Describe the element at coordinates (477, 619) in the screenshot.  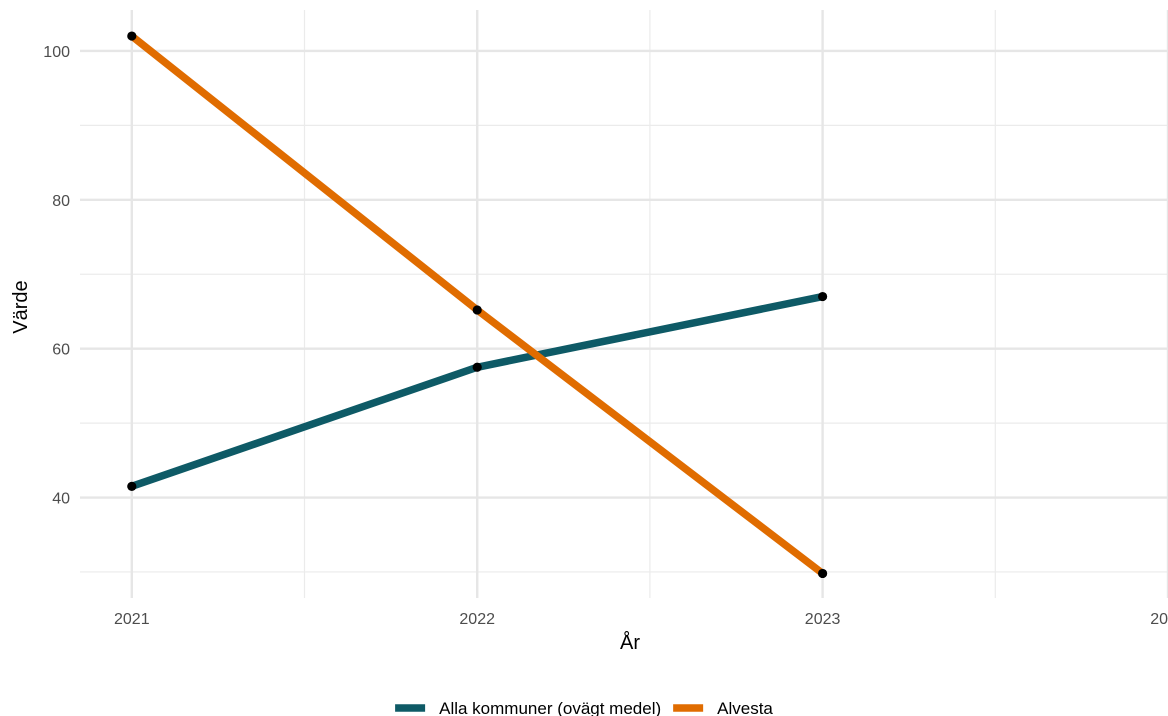
I see `x-tick-label: 2022` at that location.